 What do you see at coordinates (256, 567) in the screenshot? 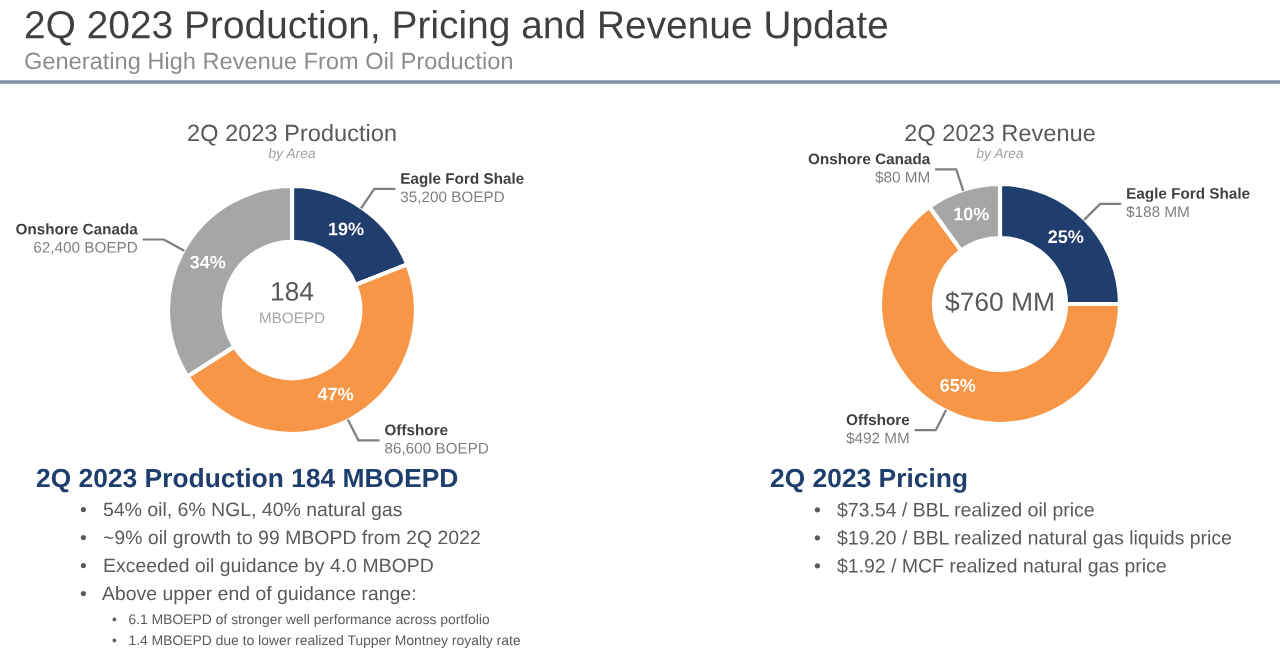
I see `text: • Exceeded oil guidance by 4.0 MBOPD` at bounding box center [256, 567].